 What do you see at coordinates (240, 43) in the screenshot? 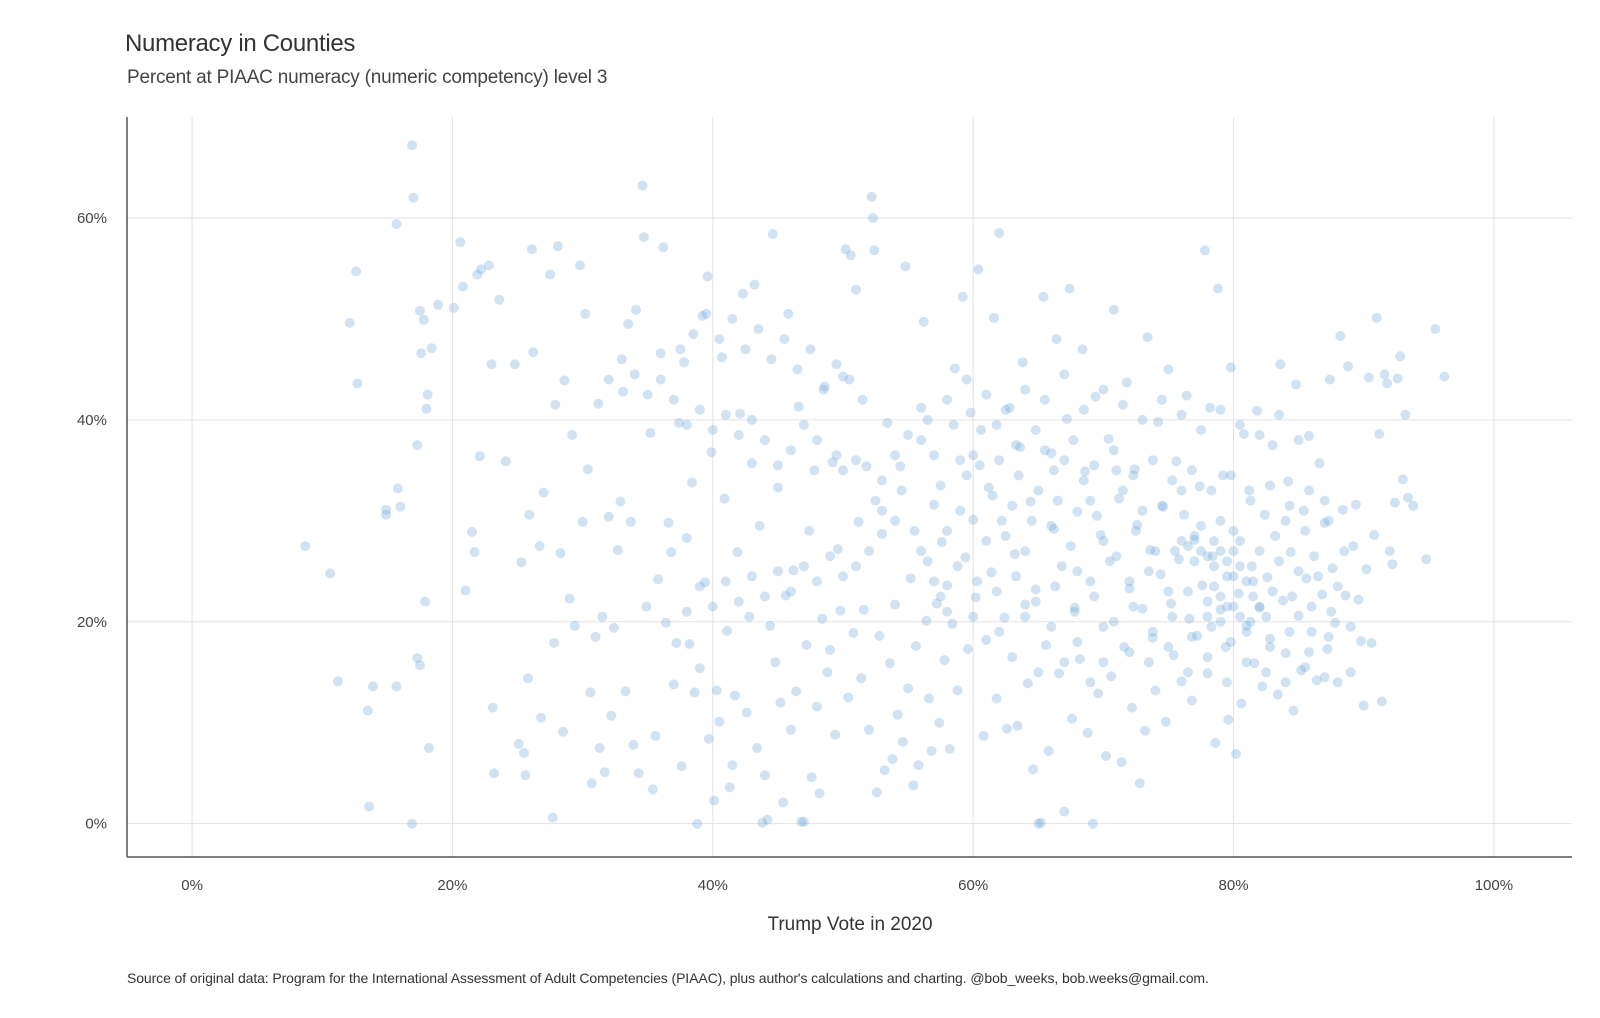
I see `chart-title: Numeracy in Counties` at bounding box center [240, 43].